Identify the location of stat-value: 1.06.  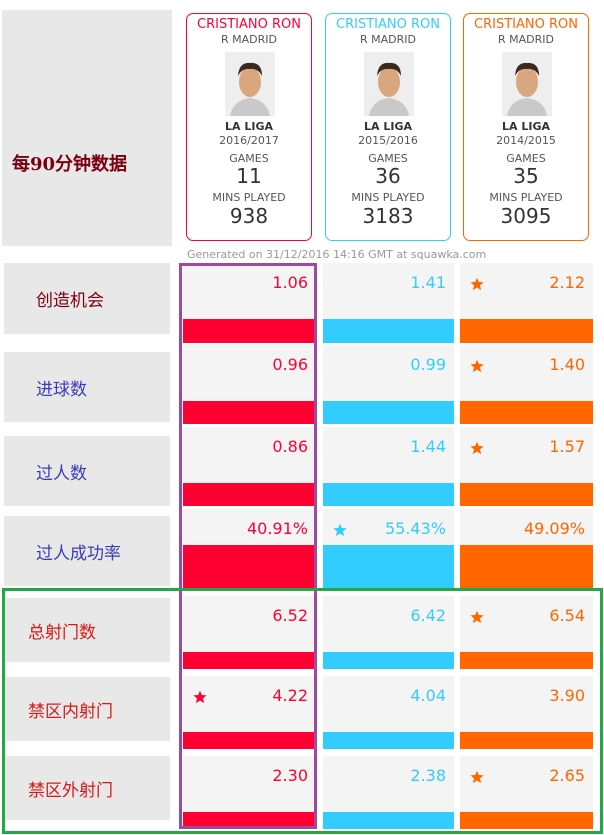
(290, 282).